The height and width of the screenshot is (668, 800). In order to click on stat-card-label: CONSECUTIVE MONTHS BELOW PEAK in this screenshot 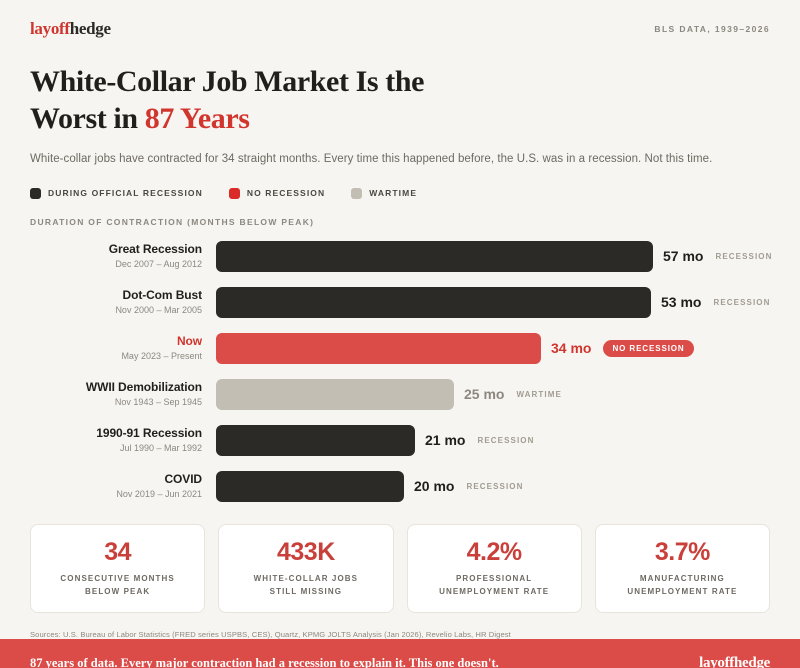, I will do `click(117, 585)`.